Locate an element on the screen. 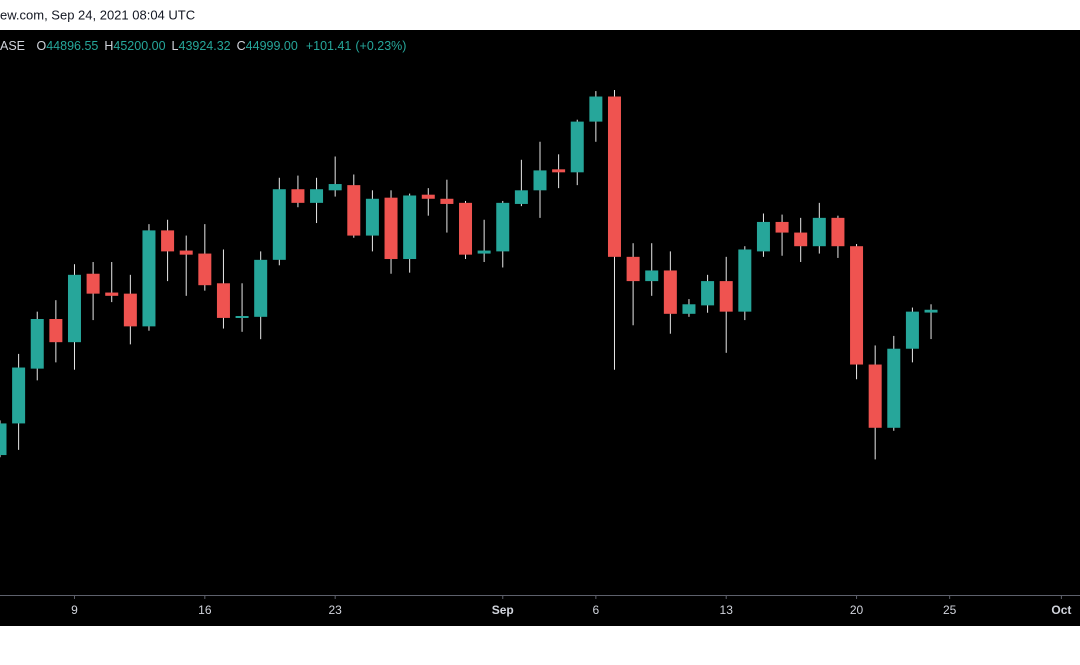  readout-value: 45200.00 is located at coordinates (139, 46).